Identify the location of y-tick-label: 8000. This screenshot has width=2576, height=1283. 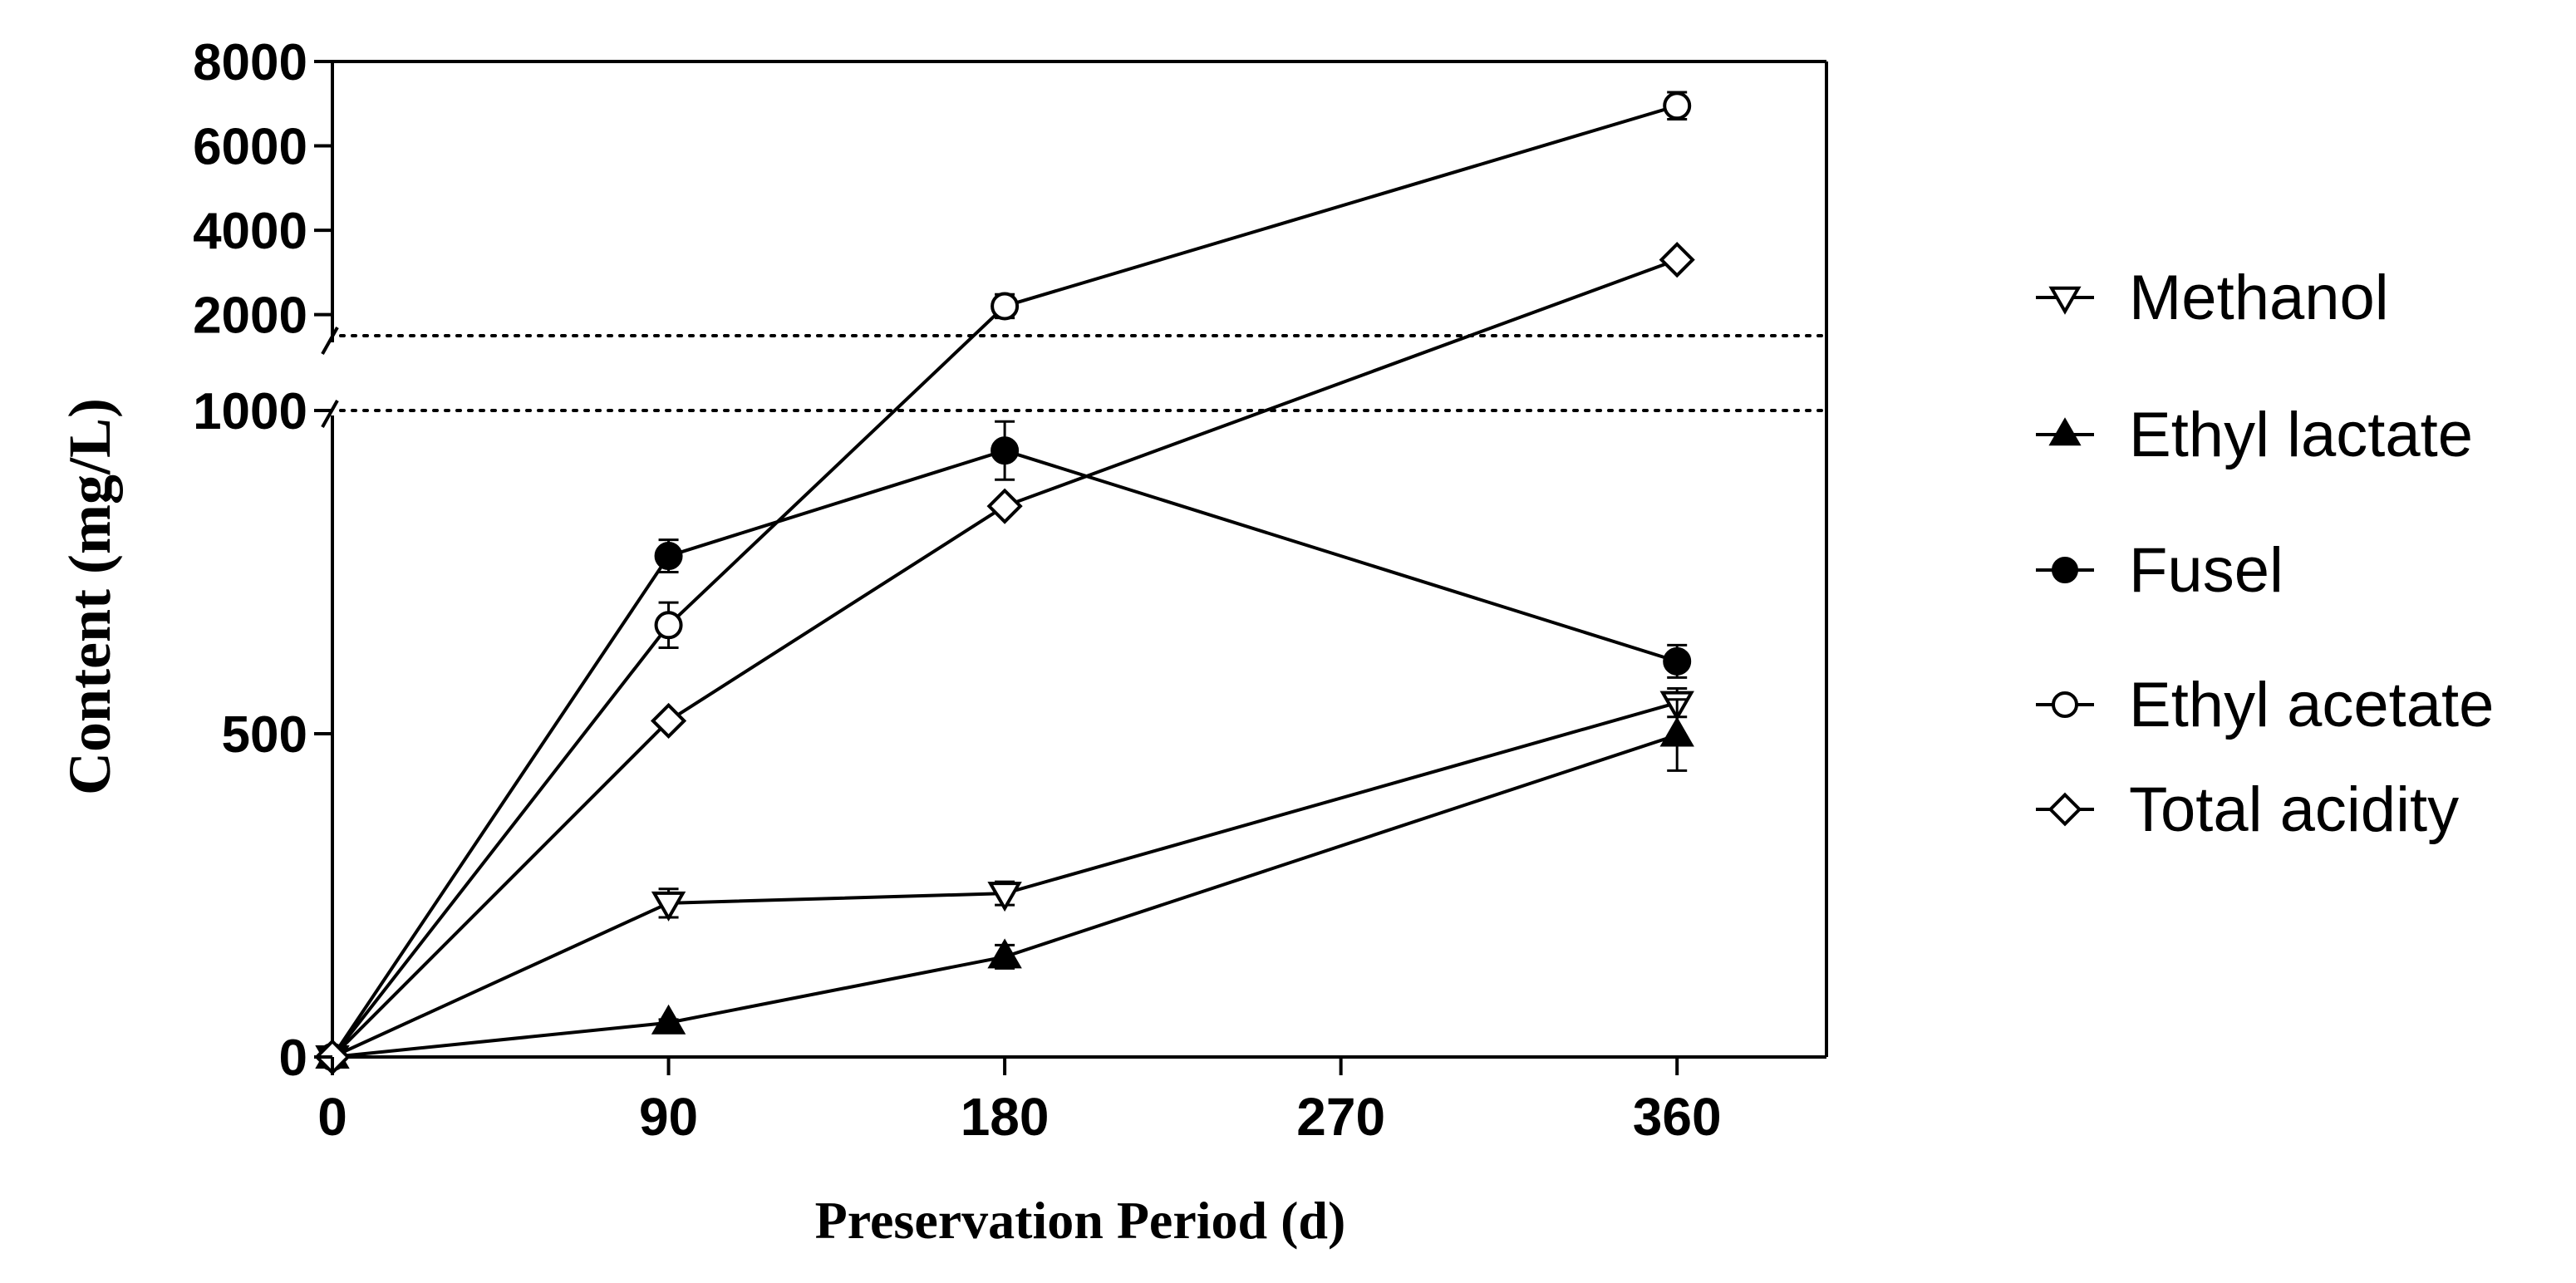
(250, 63).